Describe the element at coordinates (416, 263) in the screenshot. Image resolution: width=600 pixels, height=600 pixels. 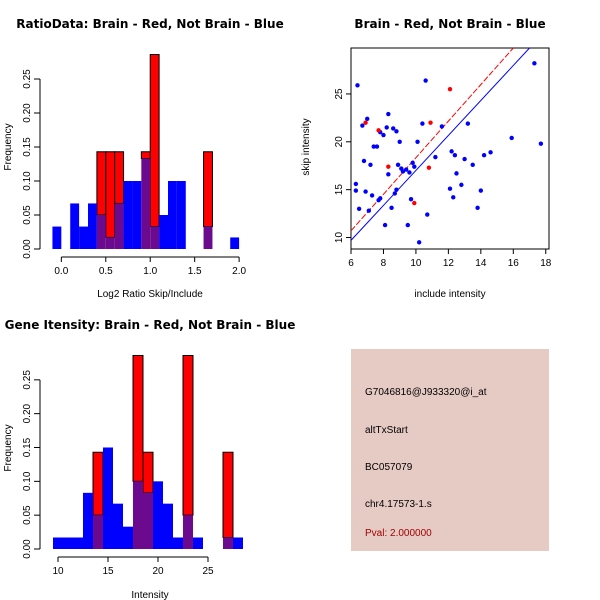
I see `scatter-x-tick-label: 10` at that location.